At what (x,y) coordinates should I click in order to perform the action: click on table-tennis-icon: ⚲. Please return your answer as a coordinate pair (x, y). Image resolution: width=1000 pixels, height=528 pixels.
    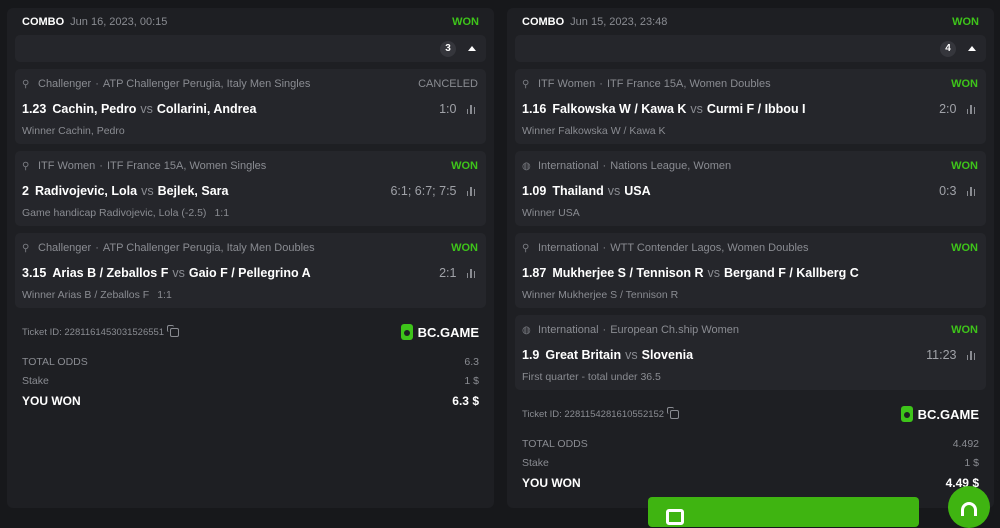
    Looking at the image, I should click on (526, 248).